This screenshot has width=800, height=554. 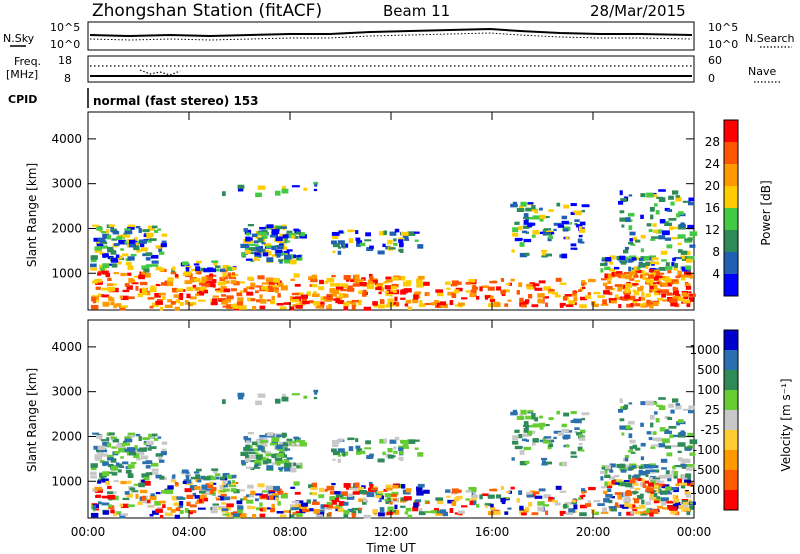 What do you see at coordinates (176, 101) in the screenshot?
I see `cpid-text: normal (fast stereo) 153` at bounding box center [176, 101].